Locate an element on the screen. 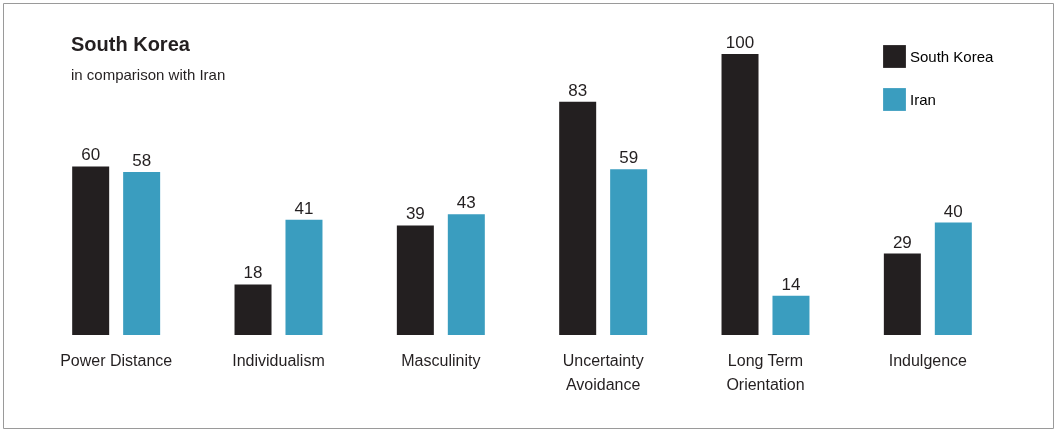  x-tick-label: Masculinity is located at coordinates (441, 360).